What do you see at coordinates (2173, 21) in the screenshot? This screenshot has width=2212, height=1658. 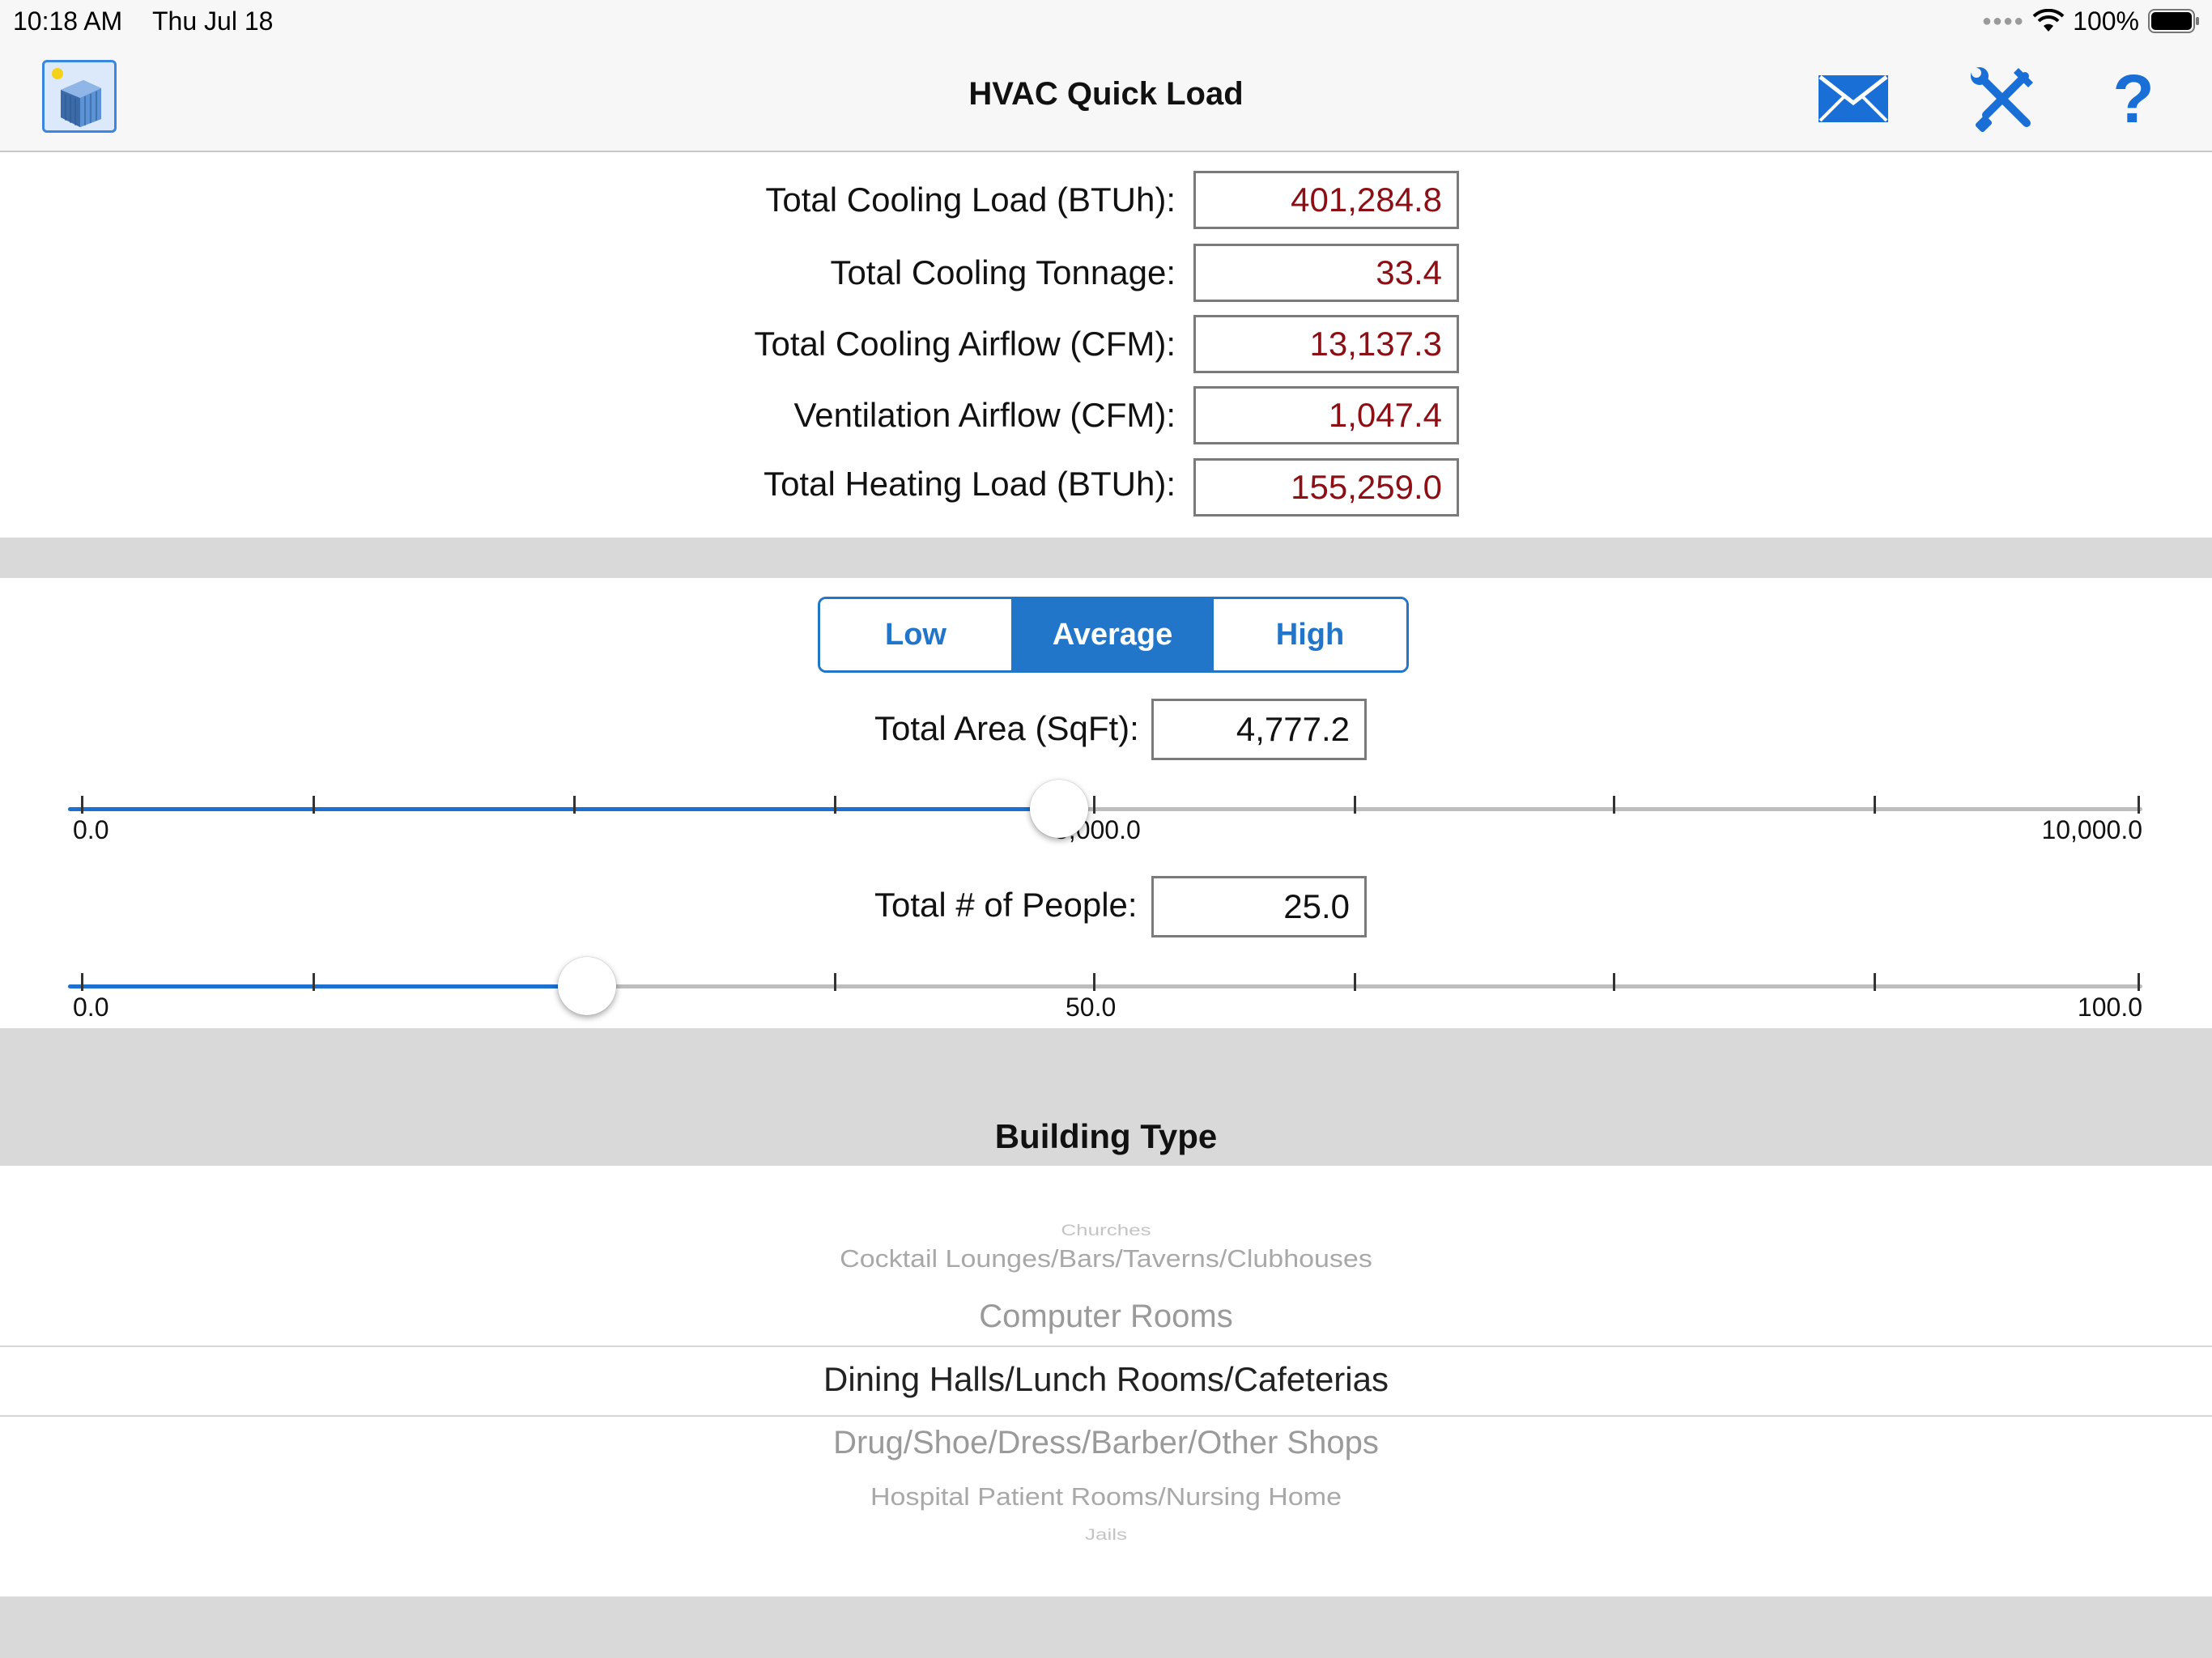 I see `battery-icon` at bounding box center [2173, 21].